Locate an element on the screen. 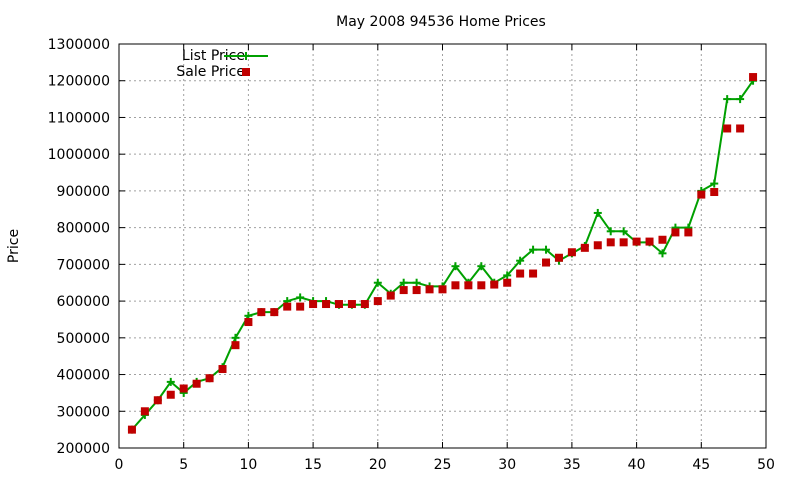 The height and width of the screenshot is (480, 800). y-tick-label: 700000 is located at coordinates (83, 265).